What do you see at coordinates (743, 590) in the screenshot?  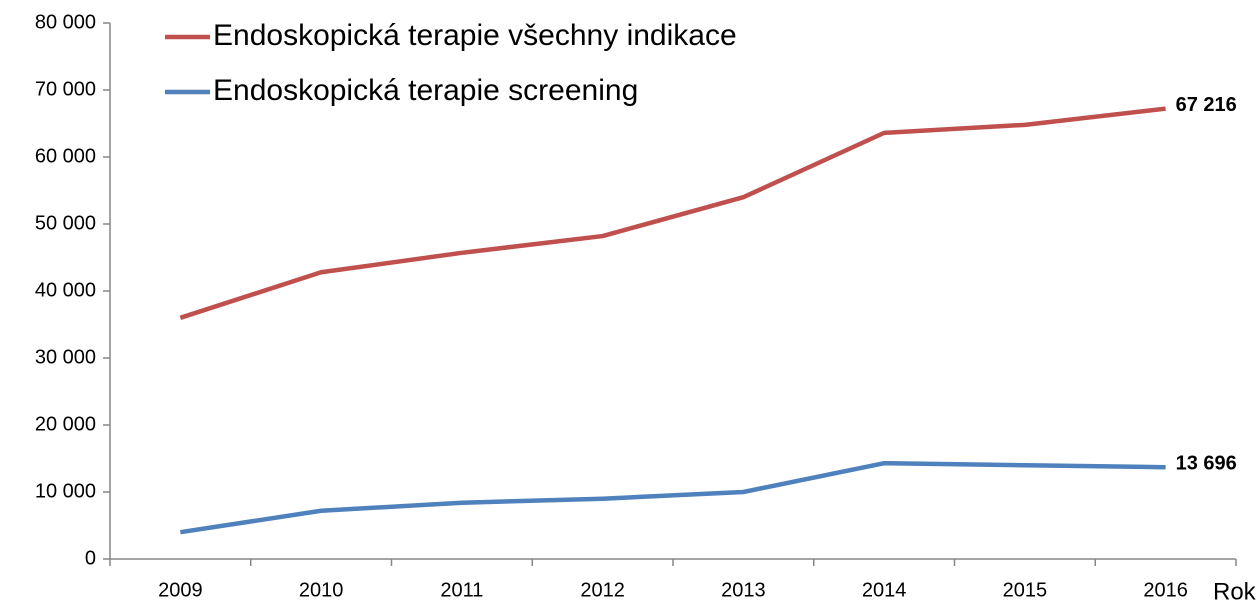 I see `x-tick-label: 2013` at bounding box center [743, 590].